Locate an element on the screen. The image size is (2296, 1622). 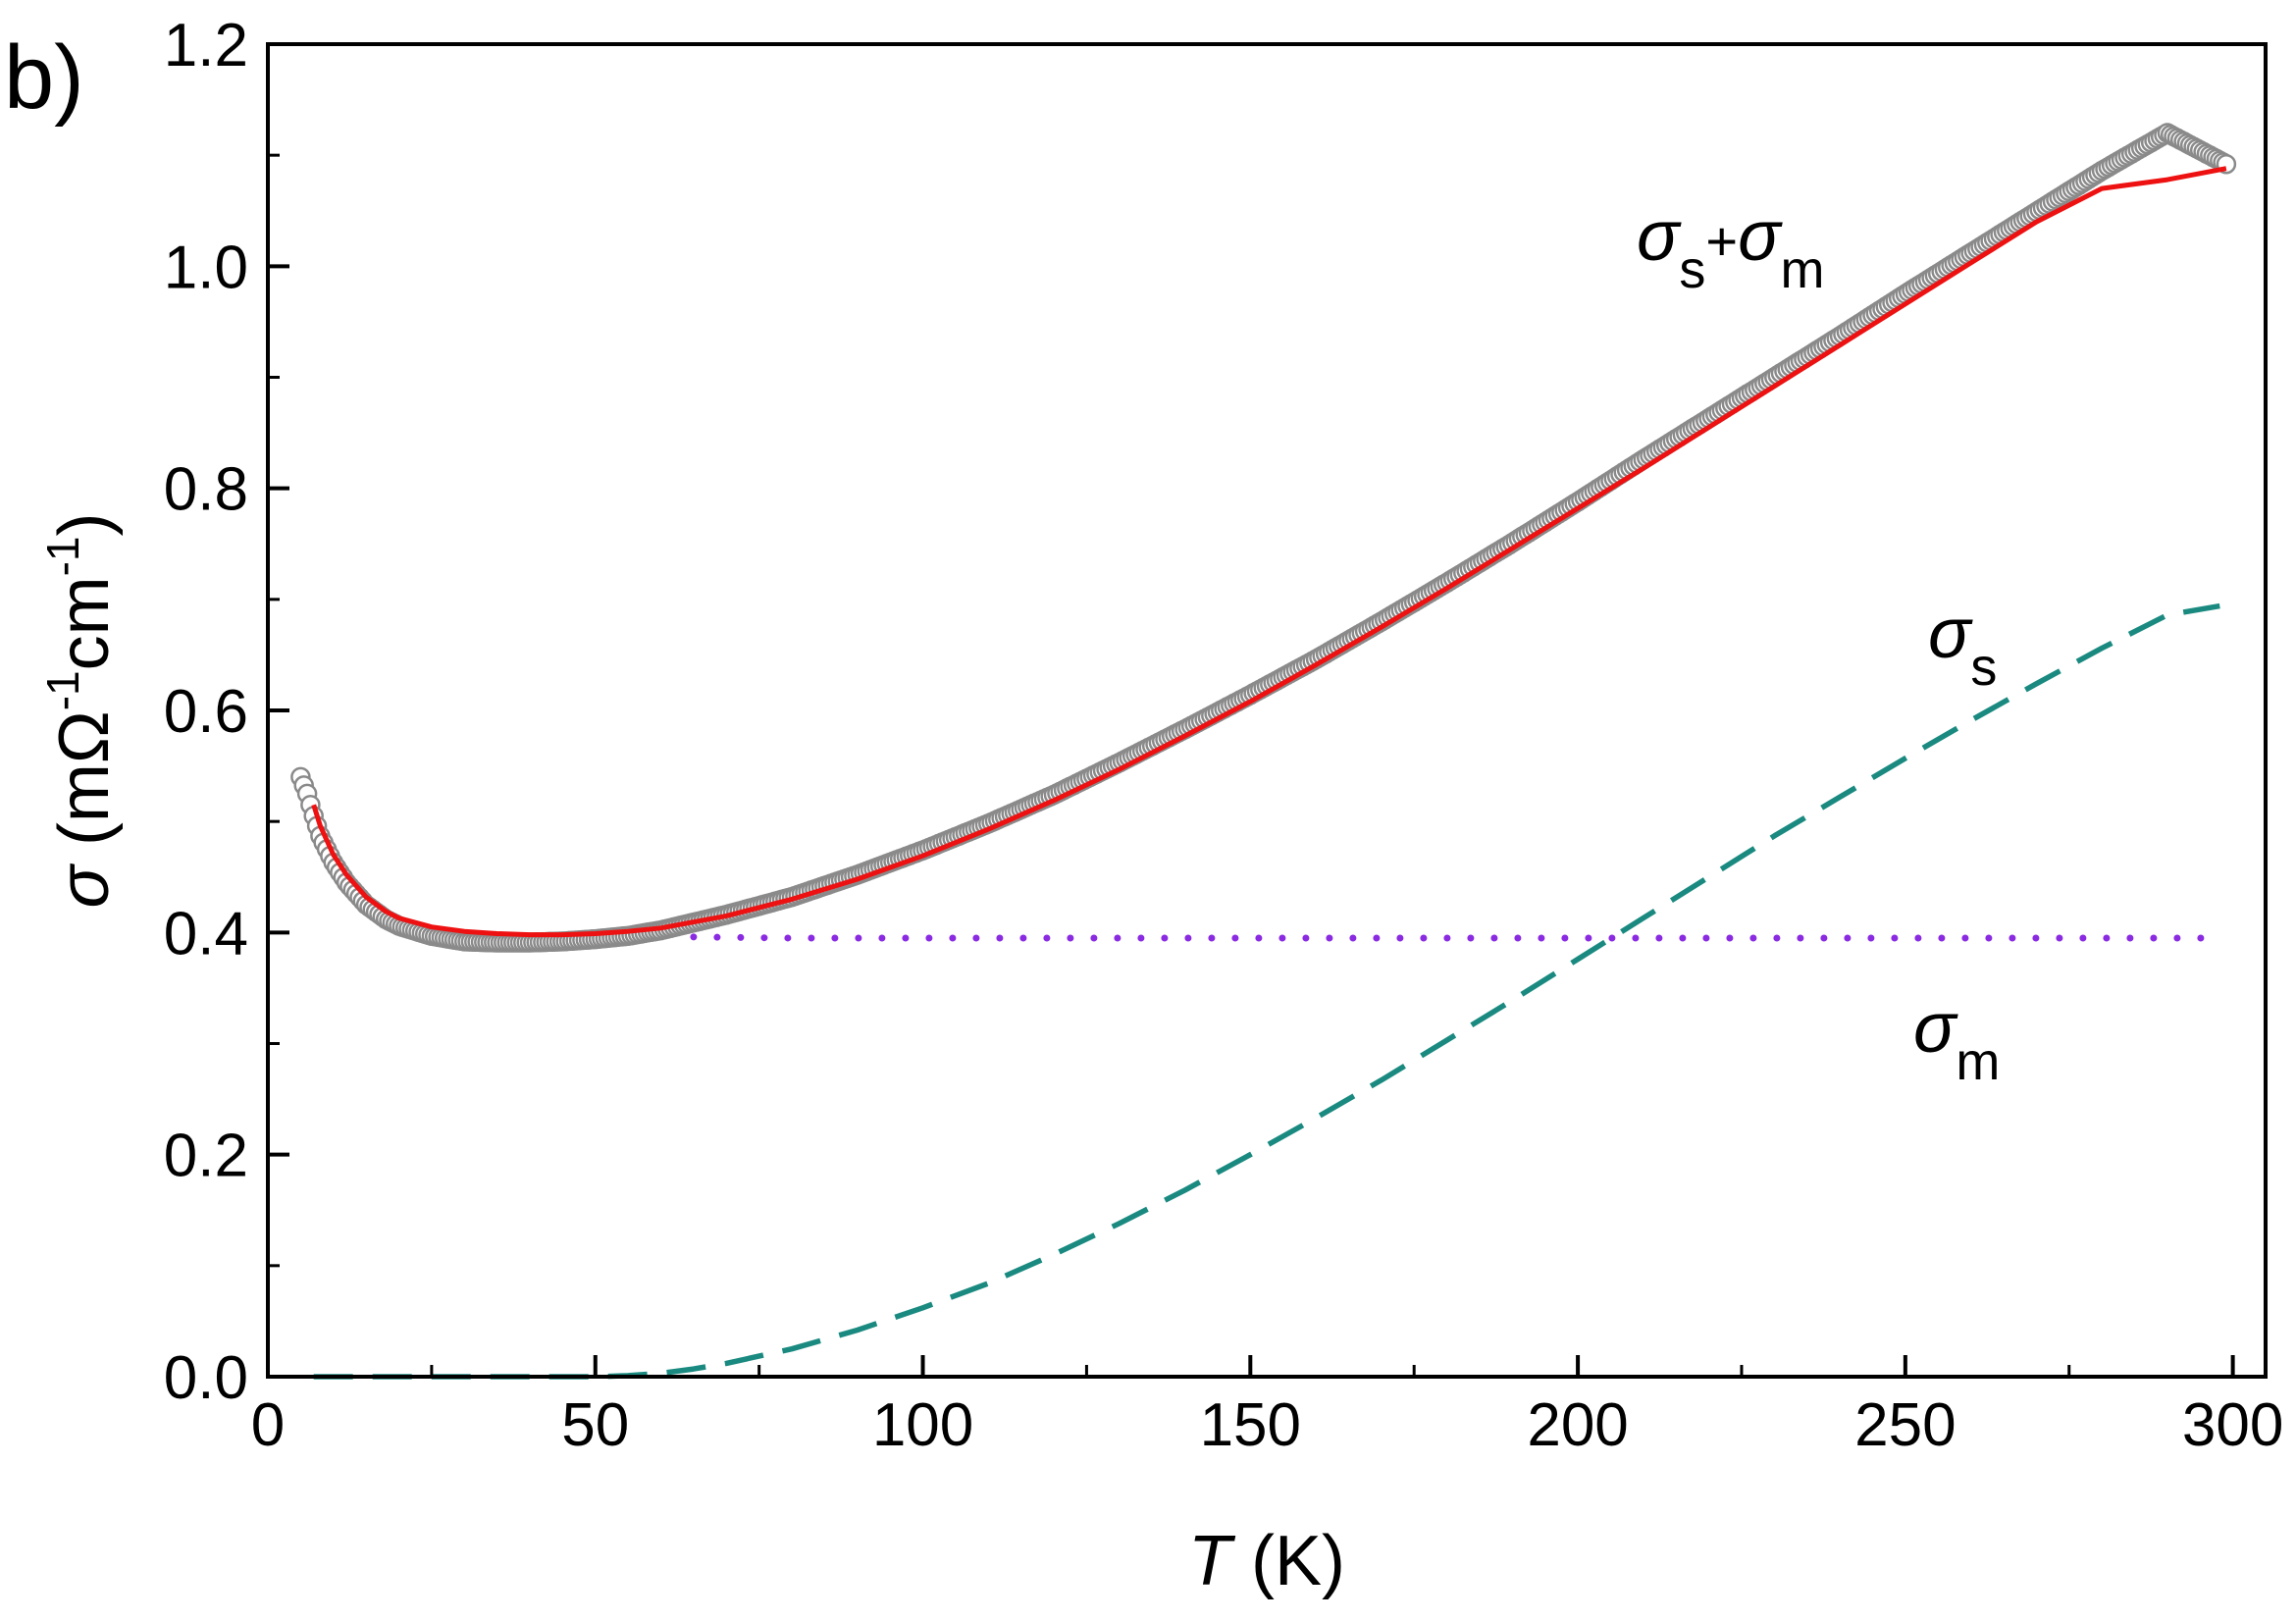
annotation-sum-sub-s: s is located at coordinates (1692, 269).